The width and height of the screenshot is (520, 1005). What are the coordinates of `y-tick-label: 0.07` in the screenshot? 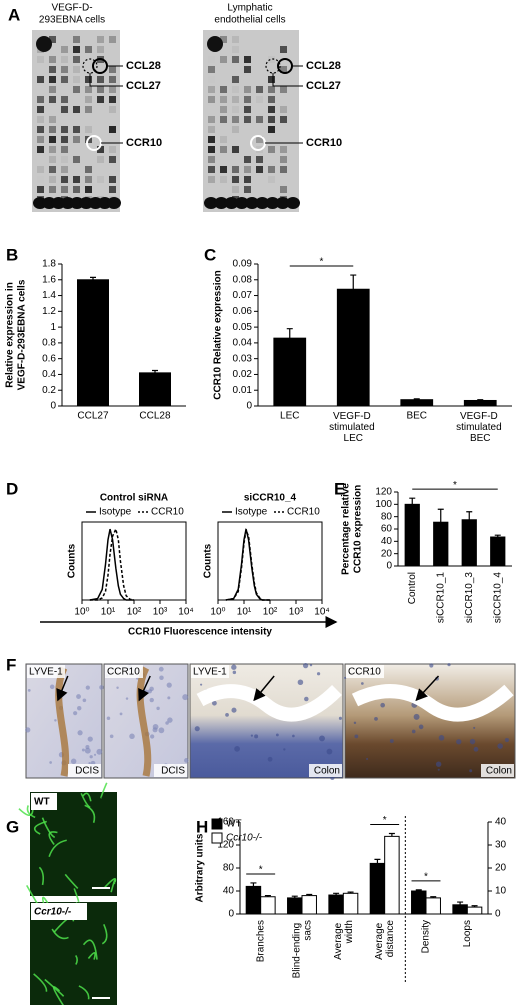 It's located at (243, 295).